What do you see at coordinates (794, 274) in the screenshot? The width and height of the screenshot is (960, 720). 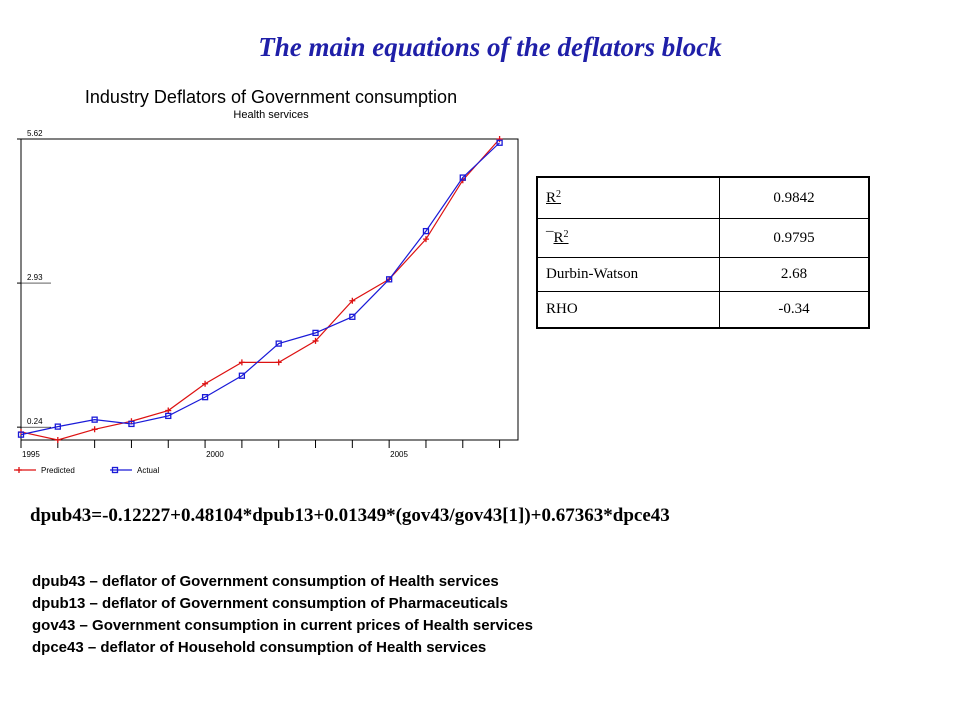 I see `stats-value: 2.68` at bounding box center [794, 274].